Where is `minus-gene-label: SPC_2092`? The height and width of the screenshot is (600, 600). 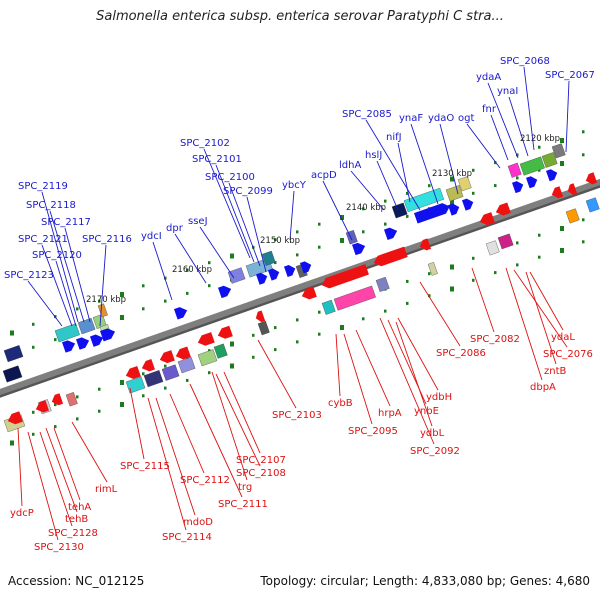 minus-gene-label: SPC_2092 is located at coordinates (435, 451).